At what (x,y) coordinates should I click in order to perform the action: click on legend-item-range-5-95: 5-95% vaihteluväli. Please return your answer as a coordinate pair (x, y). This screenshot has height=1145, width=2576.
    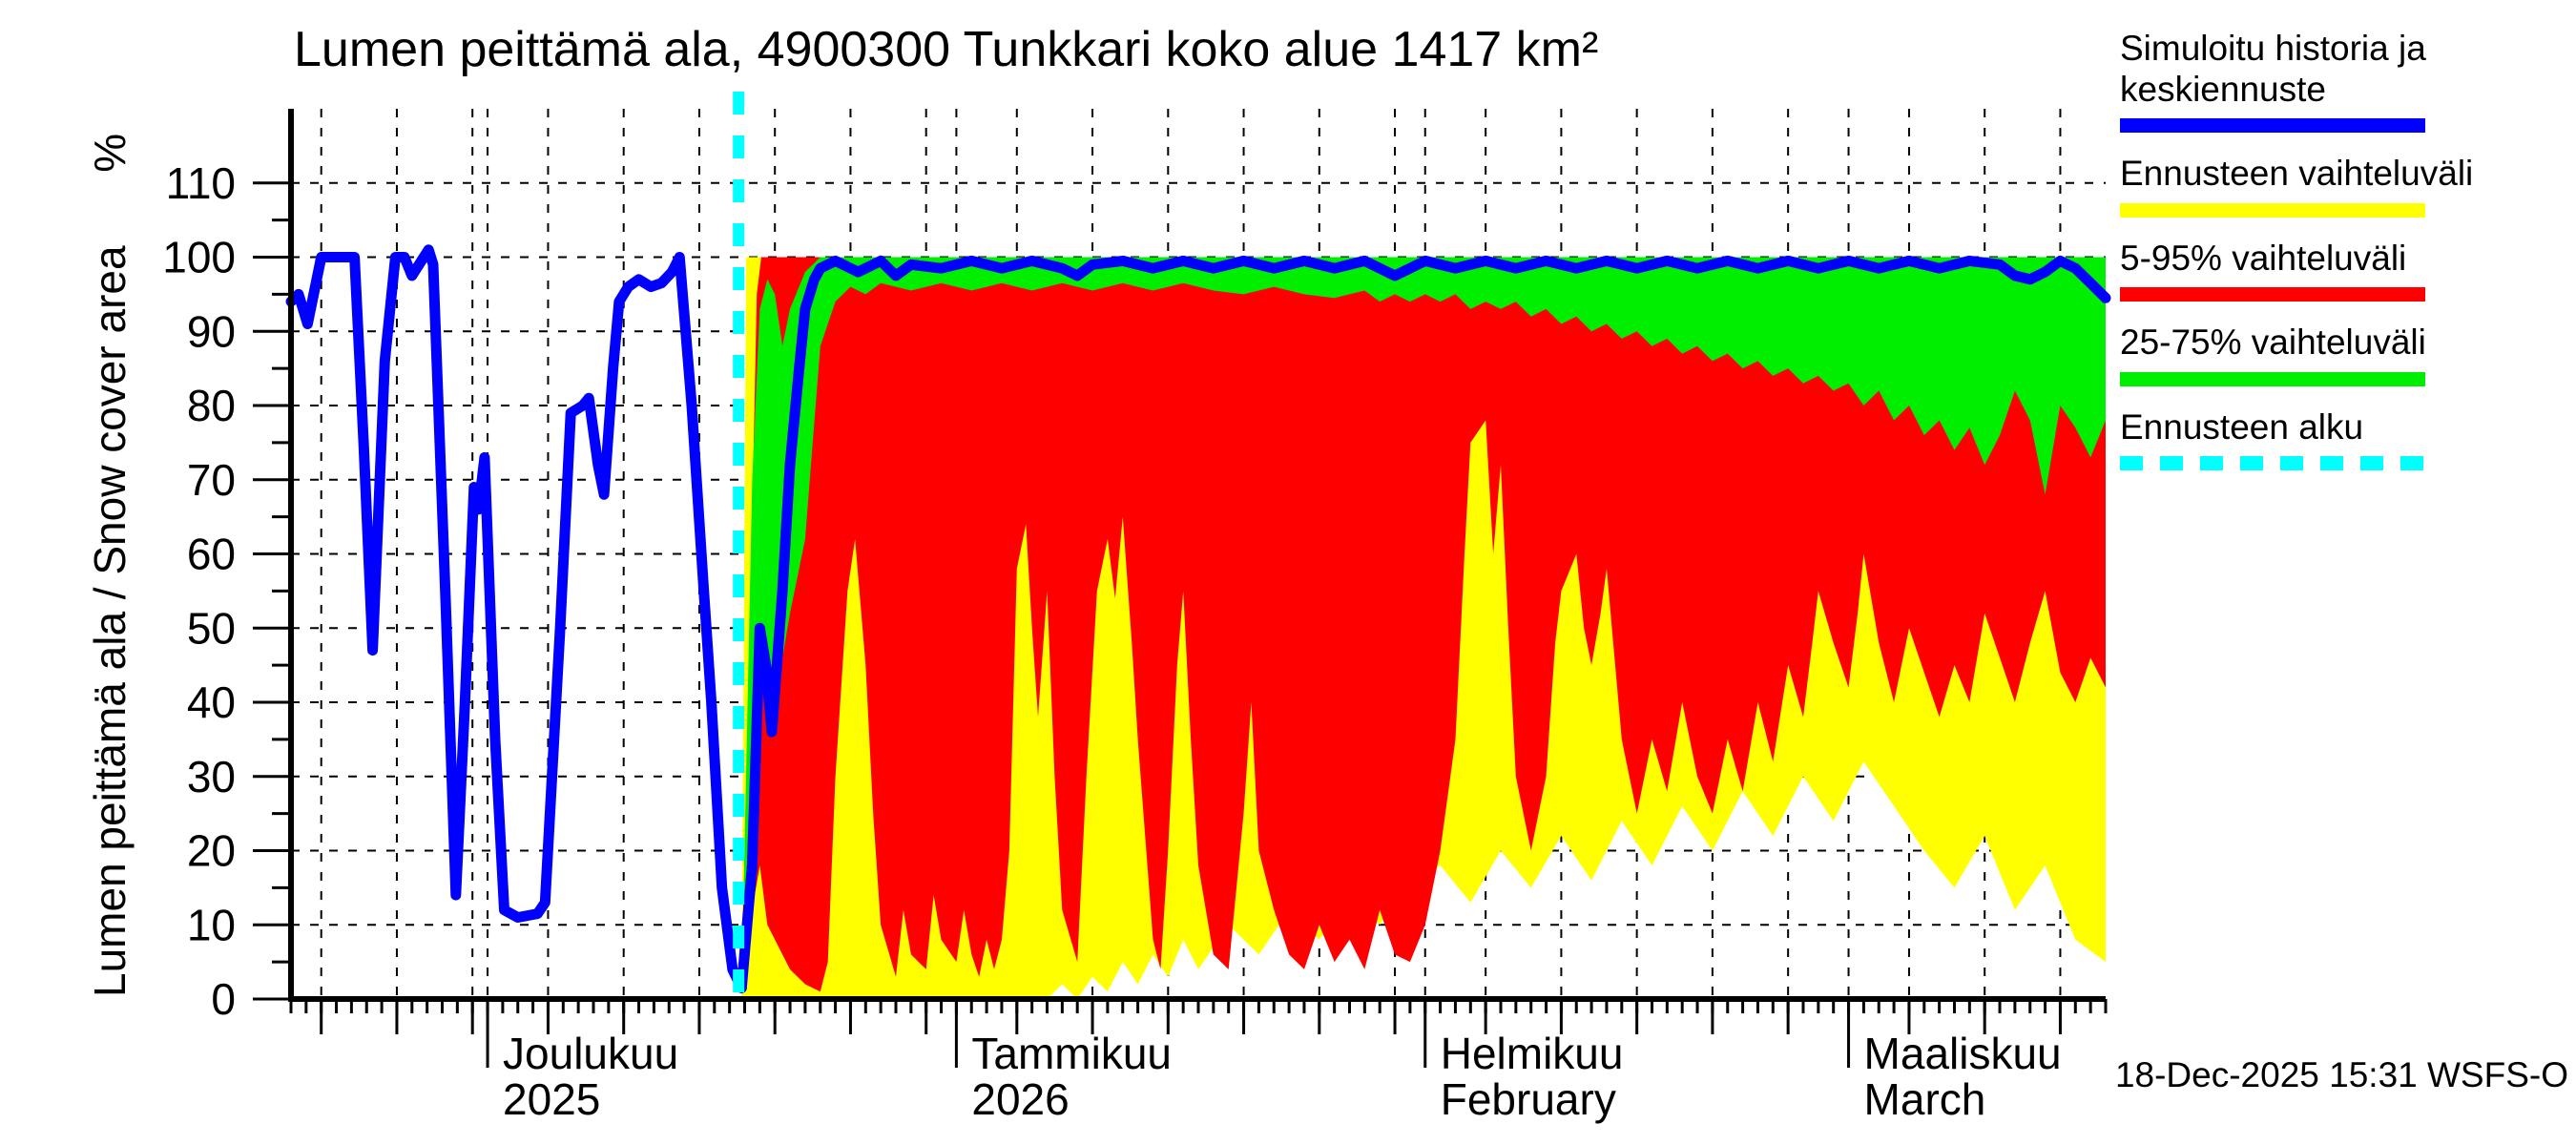
    Looking at the image, I should click on (2330, 270).